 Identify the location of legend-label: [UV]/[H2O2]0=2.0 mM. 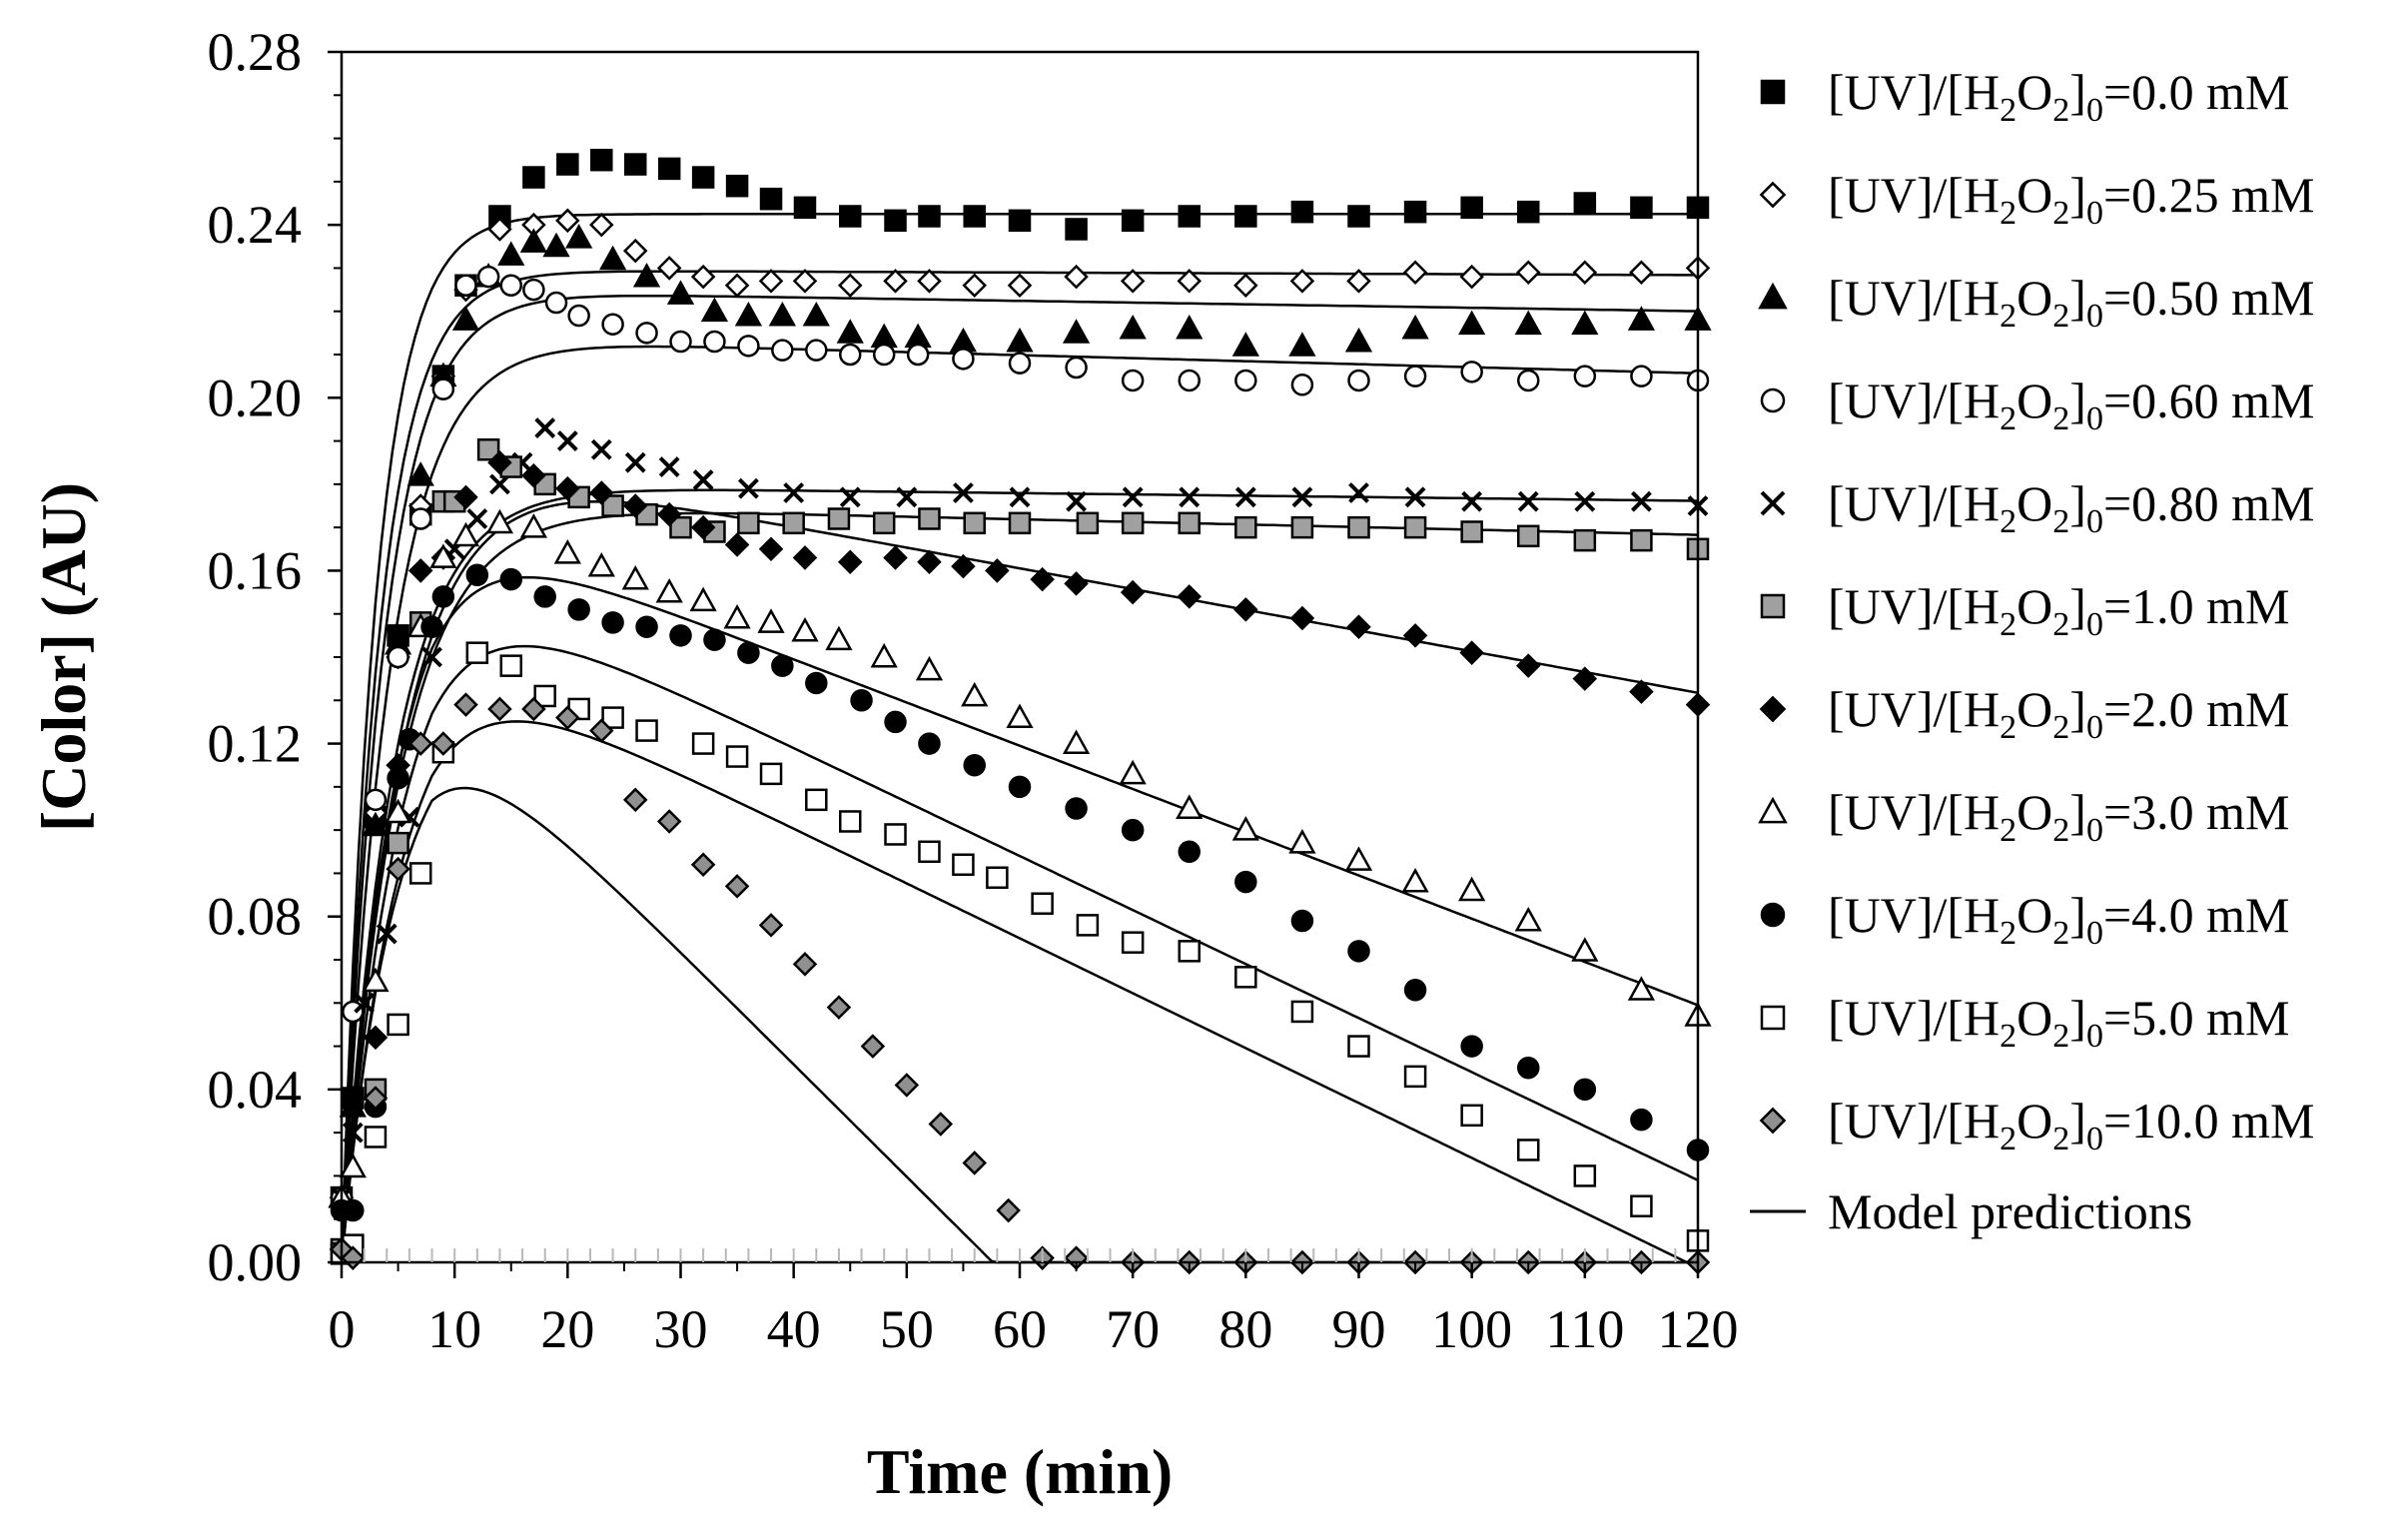
(2059, 713).